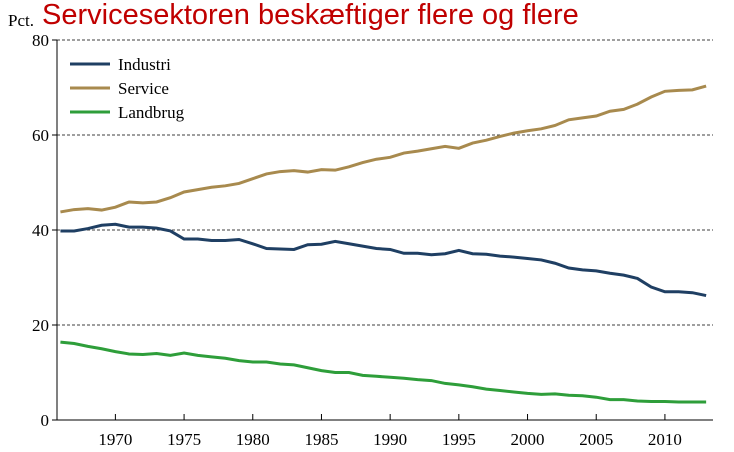 This screenshot has height=452, width=734. I want to click on x-tick-label: 2000, so click(528, 439).